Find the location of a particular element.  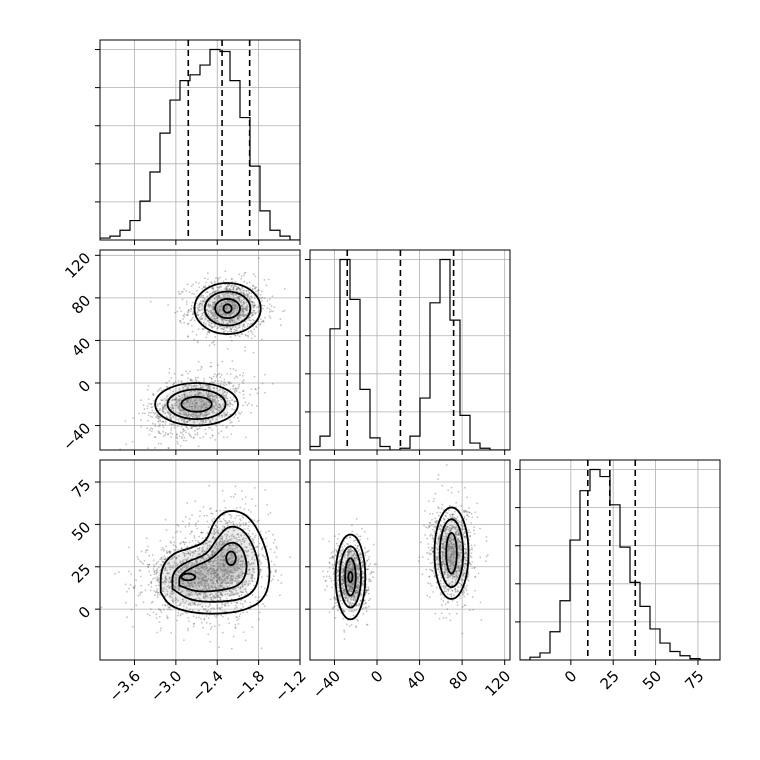

tick-label-y: 50 is located at coordinates (81, 531).